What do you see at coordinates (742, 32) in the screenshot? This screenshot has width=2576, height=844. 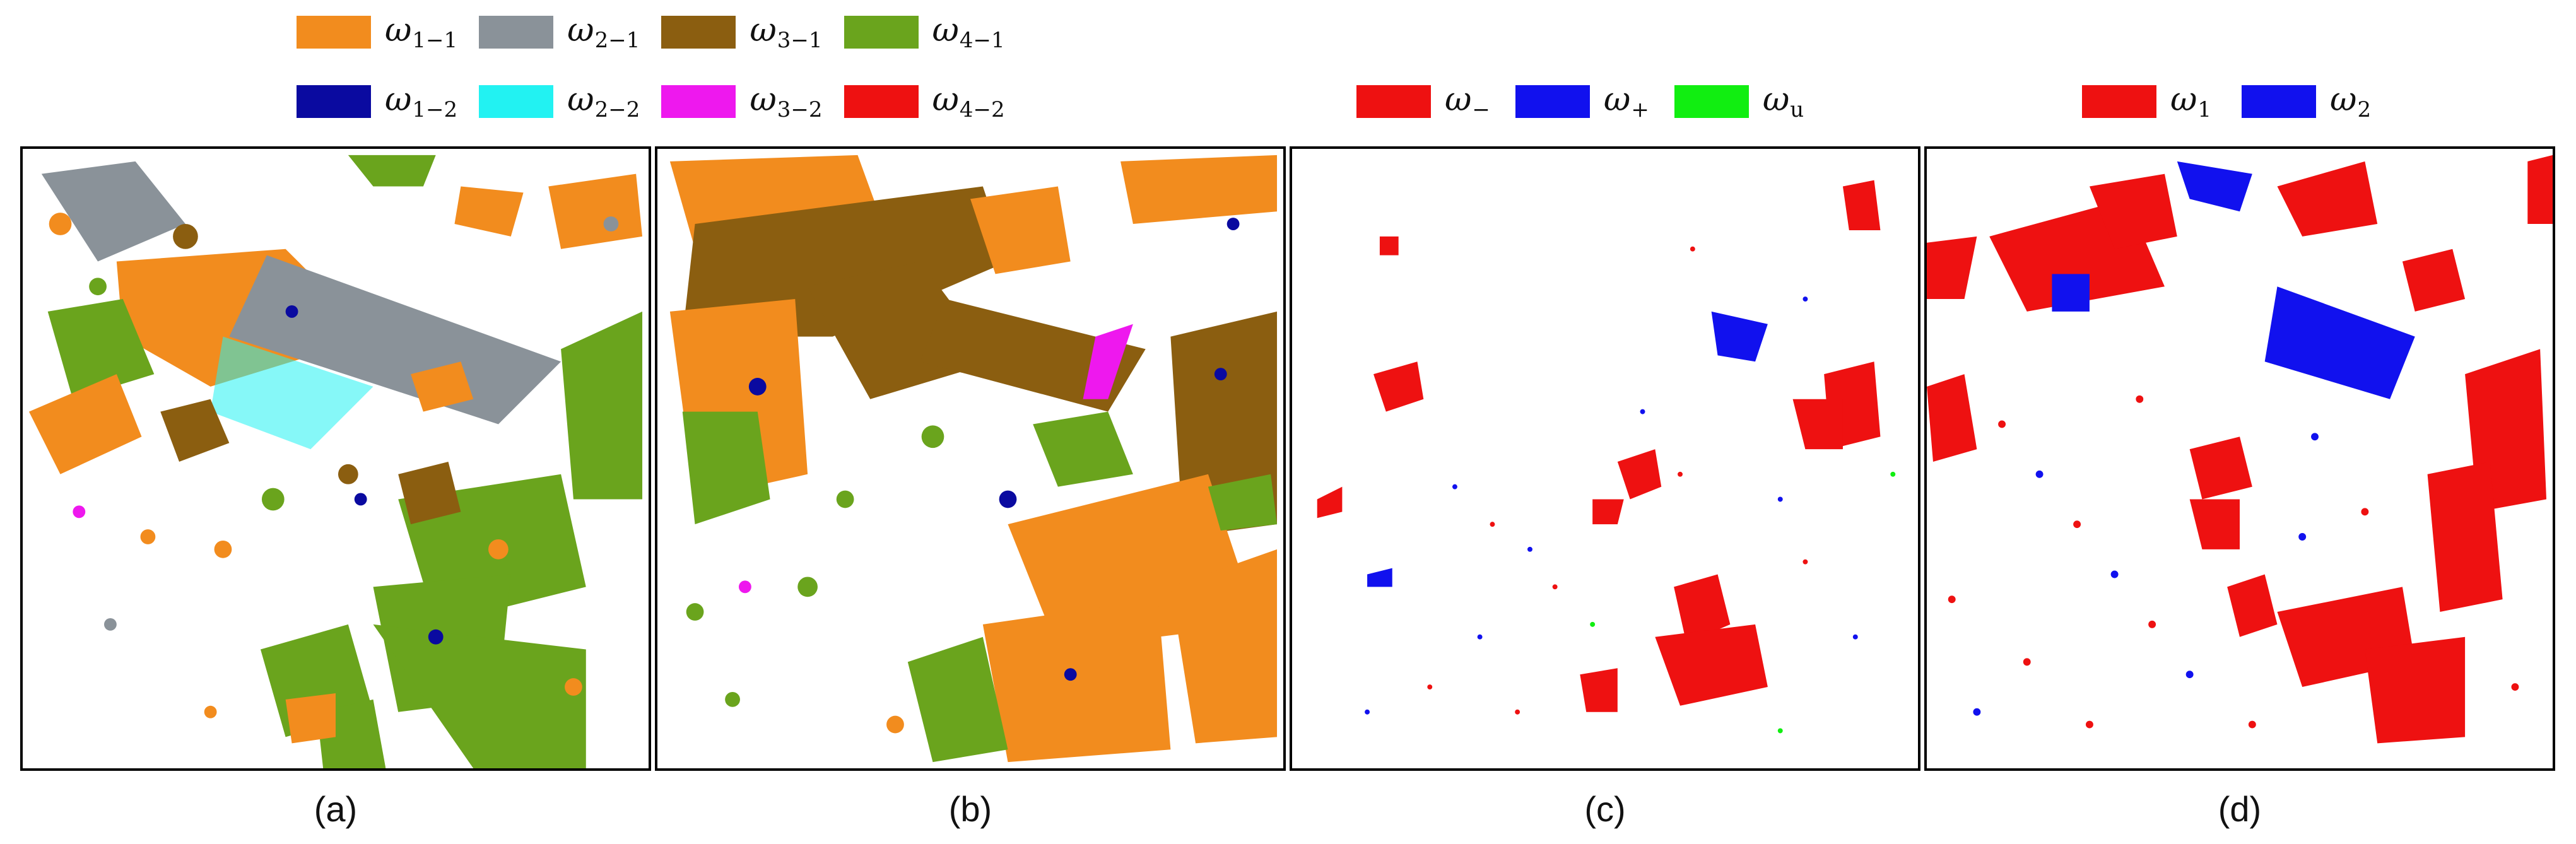 I see `legend-item-w3-1: ω3−1` at bounding box center [742, 32].